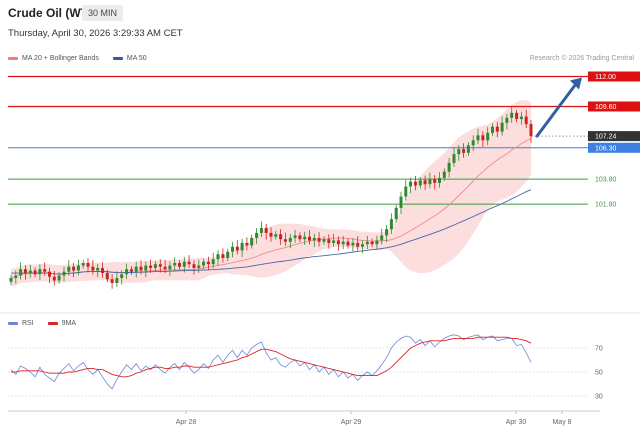  What do you see at coordinates (351, 422) in the screenshot?
I see `x-tick-label: Apr 29` at bounding box center [351, 422].